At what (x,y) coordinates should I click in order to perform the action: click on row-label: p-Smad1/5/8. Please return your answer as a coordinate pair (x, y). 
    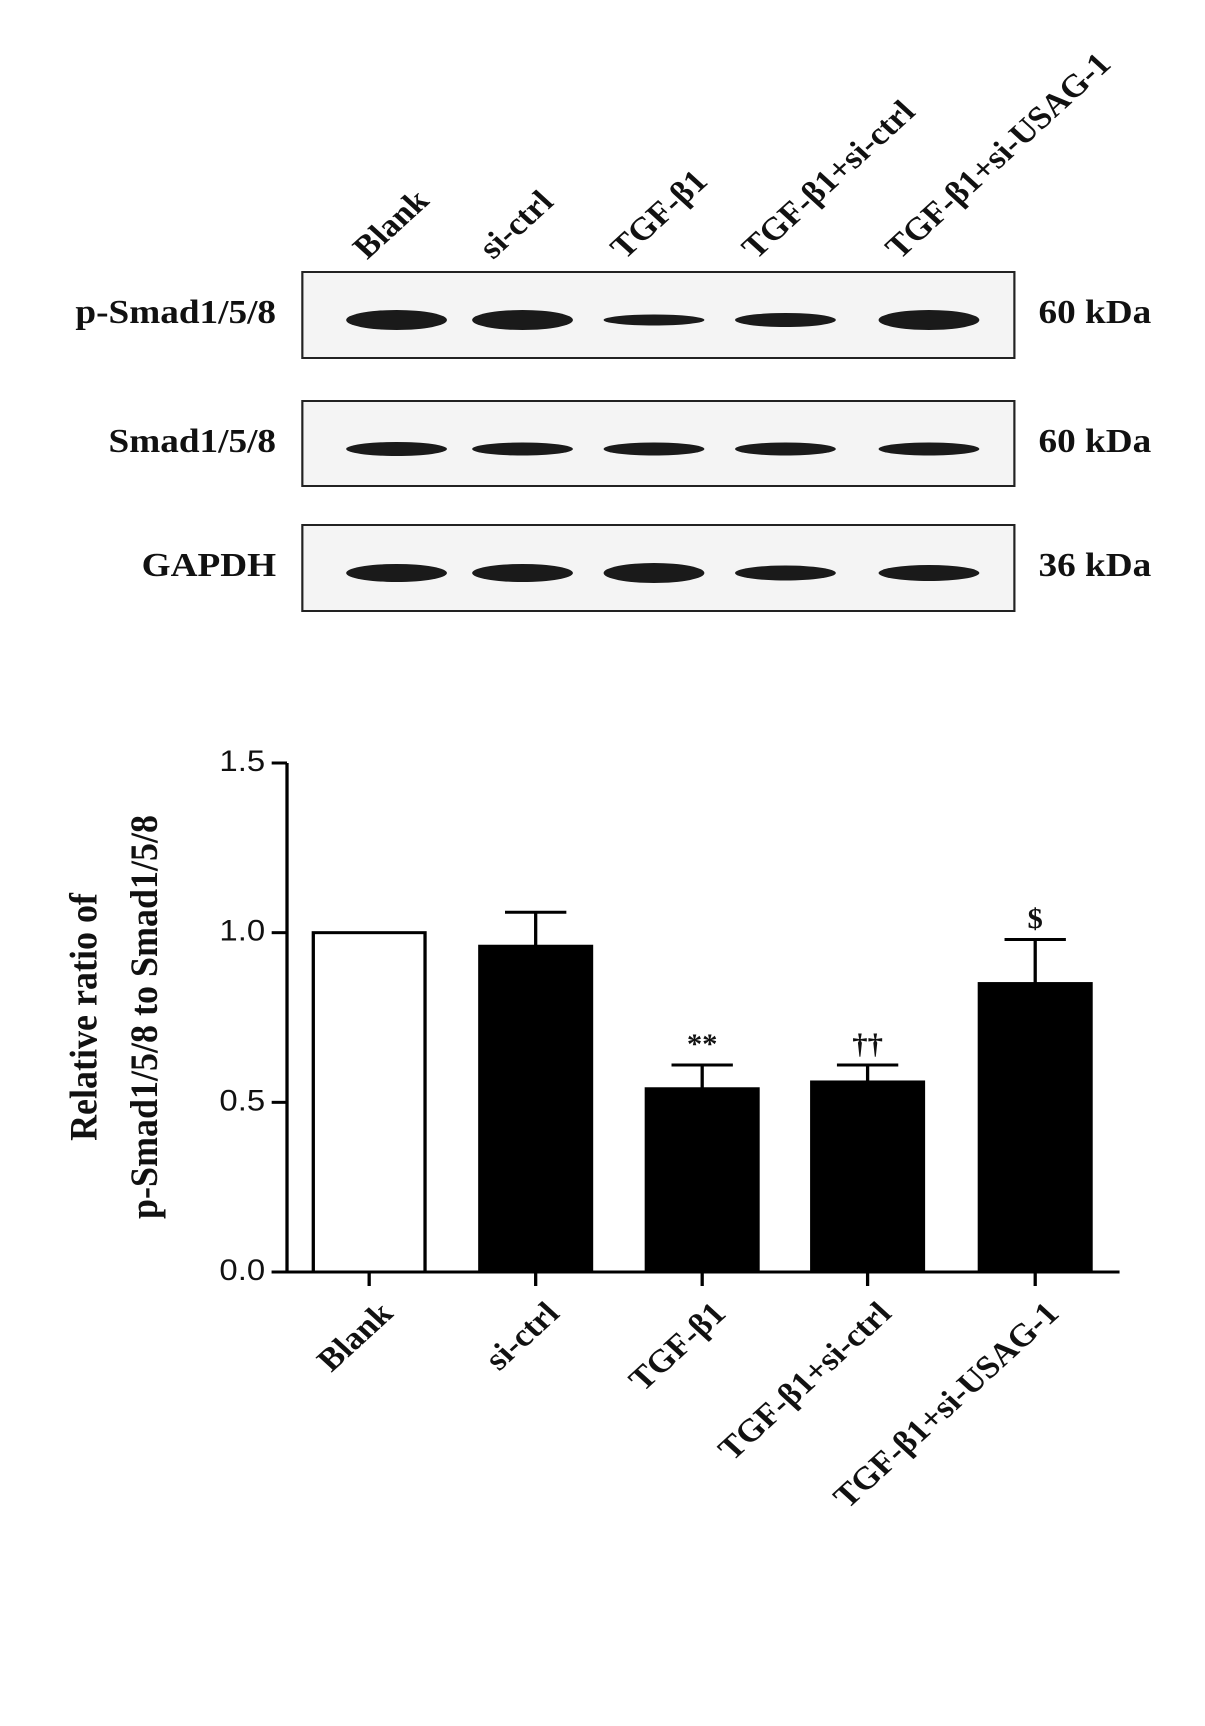
    Looking at the image, I should click on (175, 311).